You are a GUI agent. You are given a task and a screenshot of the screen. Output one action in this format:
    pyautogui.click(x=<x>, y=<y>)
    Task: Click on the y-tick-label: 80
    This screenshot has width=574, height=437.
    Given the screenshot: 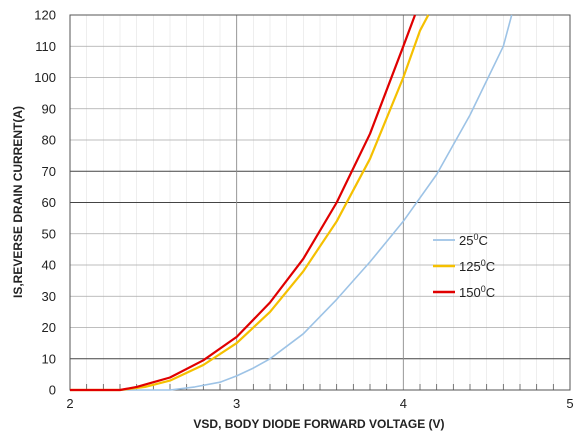 What is the action you would take?
    pyautogui.click(x=49, y=140)
    